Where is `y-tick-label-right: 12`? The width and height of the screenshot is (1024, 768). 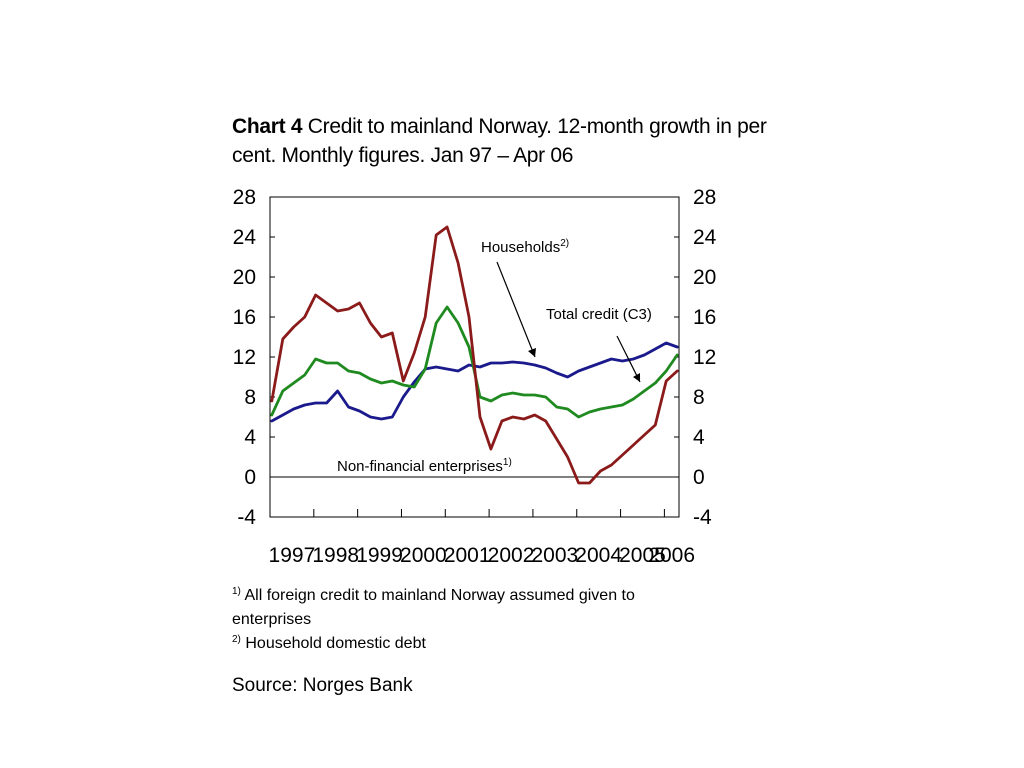 y-tick-label-right: 12 is located at coordinates (704, 357).